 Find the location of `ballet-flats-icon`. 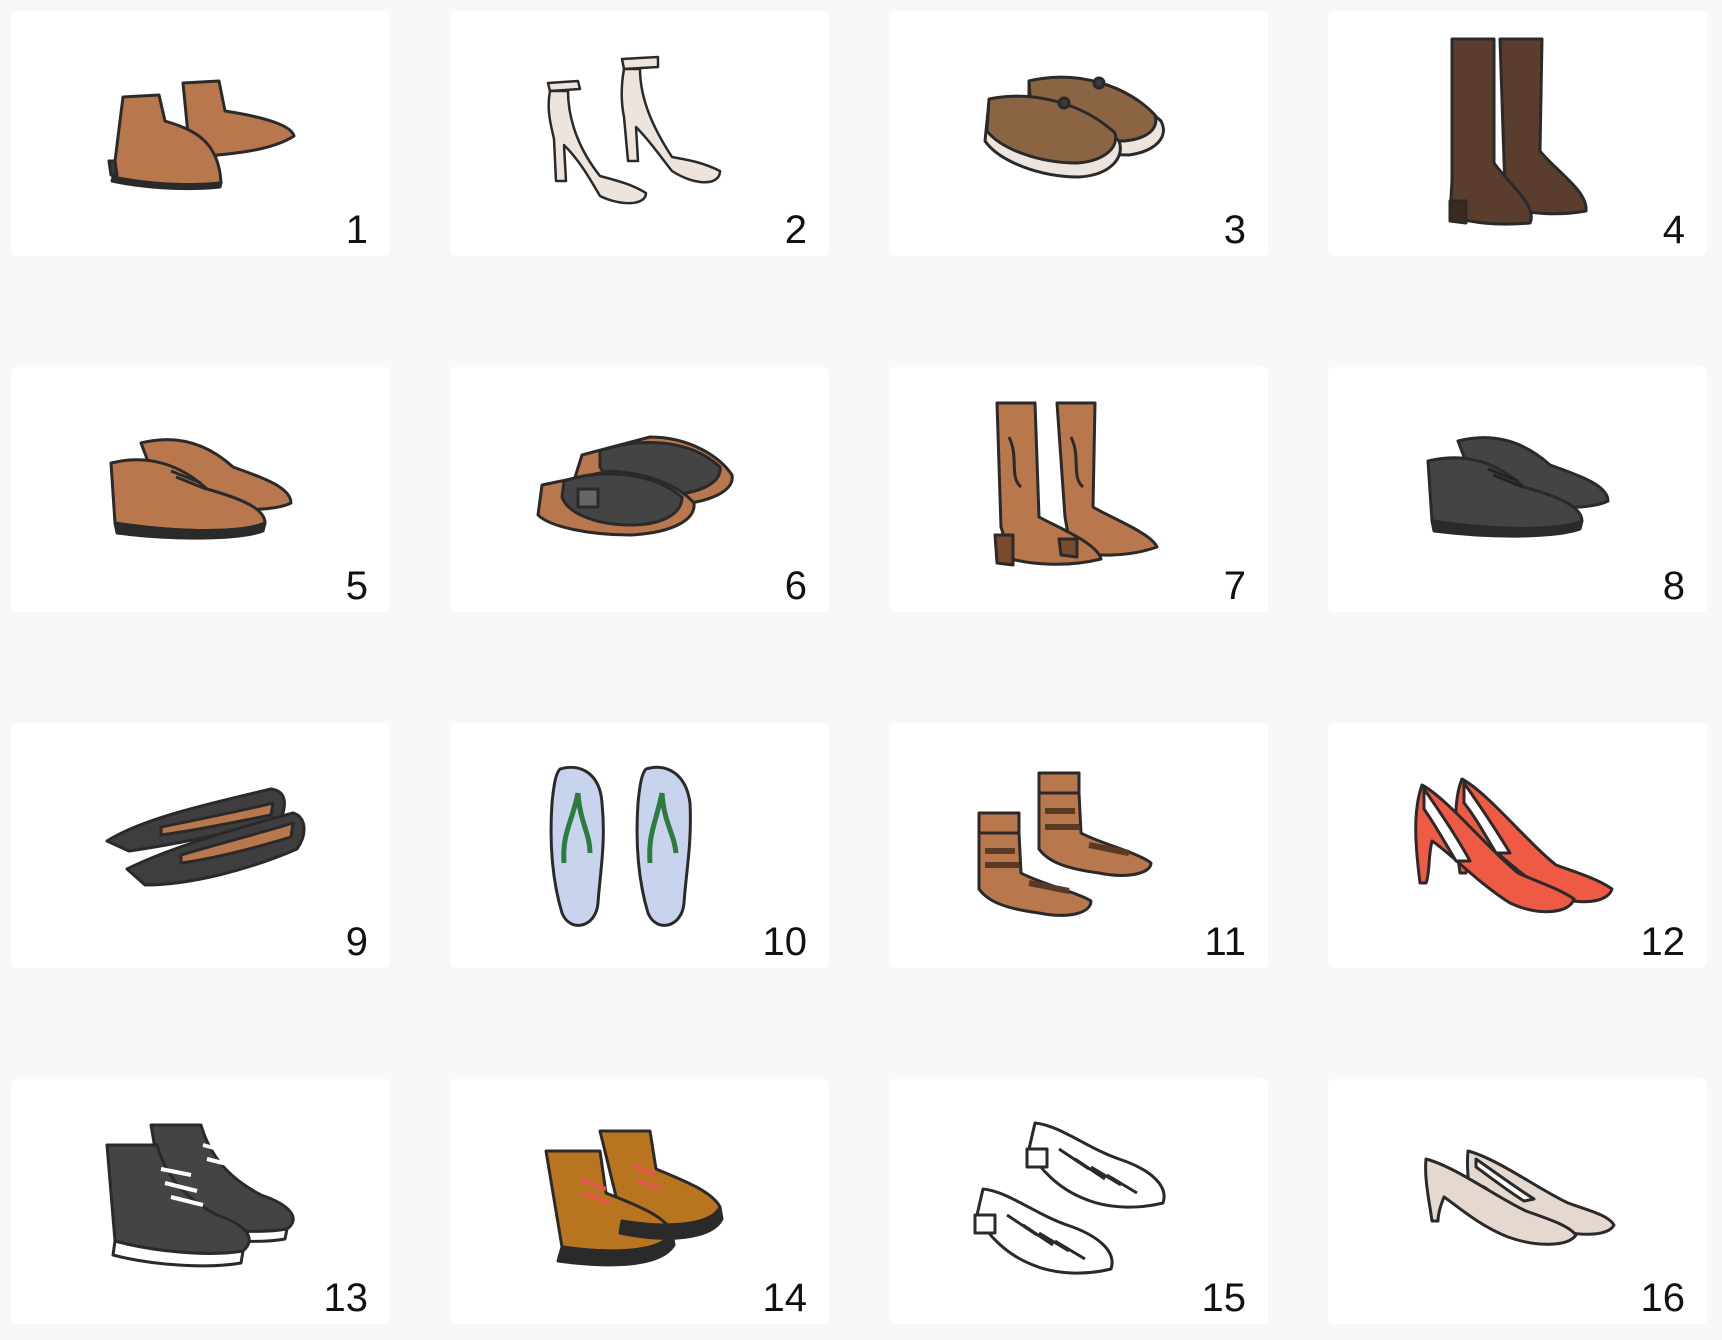

ballet-flats-icon is located at coordinates (205, 837).